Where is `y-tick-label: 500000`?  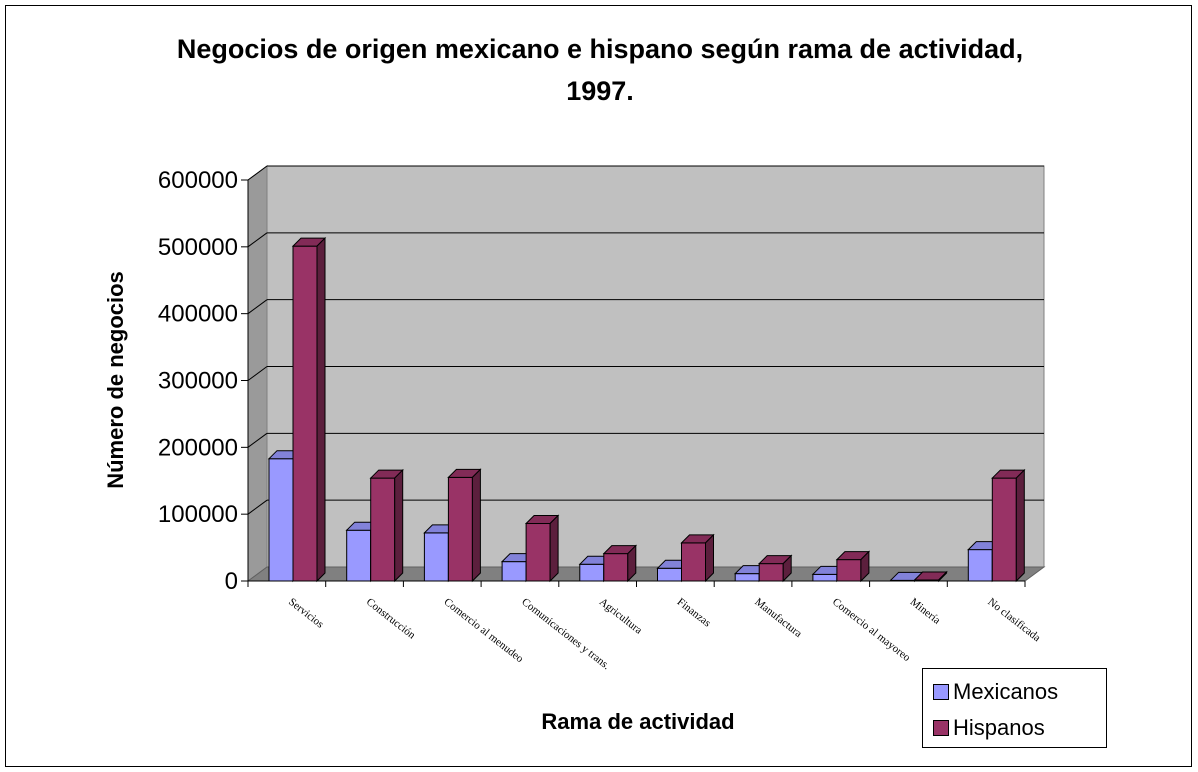 y-tick-label: 500000 is located at coordinates (198, 247).